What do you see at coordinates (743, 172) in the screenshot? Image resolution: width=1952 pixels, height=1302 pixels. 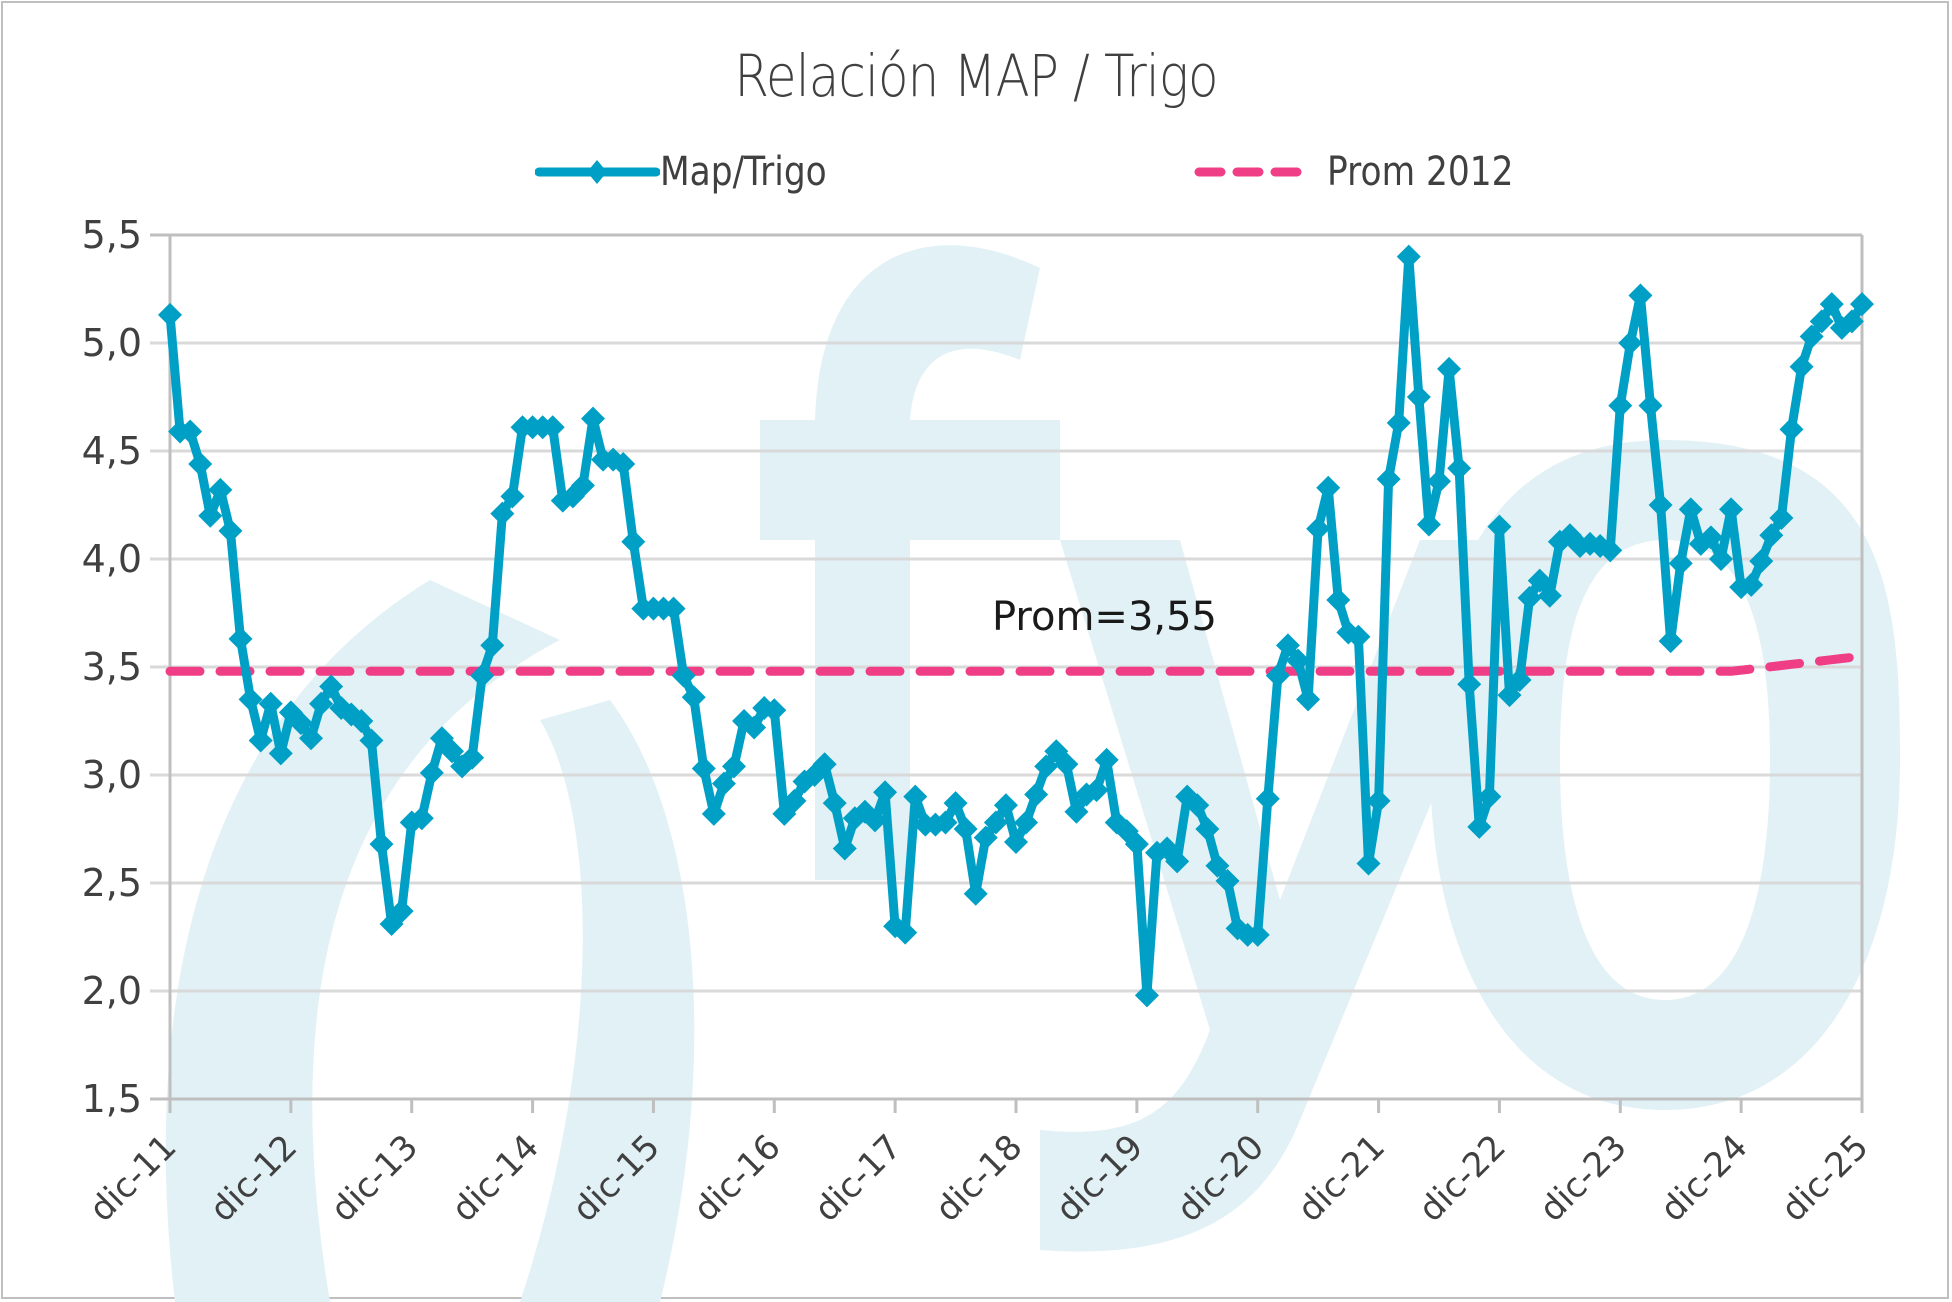 I see `legend-label-map-trigo: Map/Trigo` at bounding box center [743, 172].